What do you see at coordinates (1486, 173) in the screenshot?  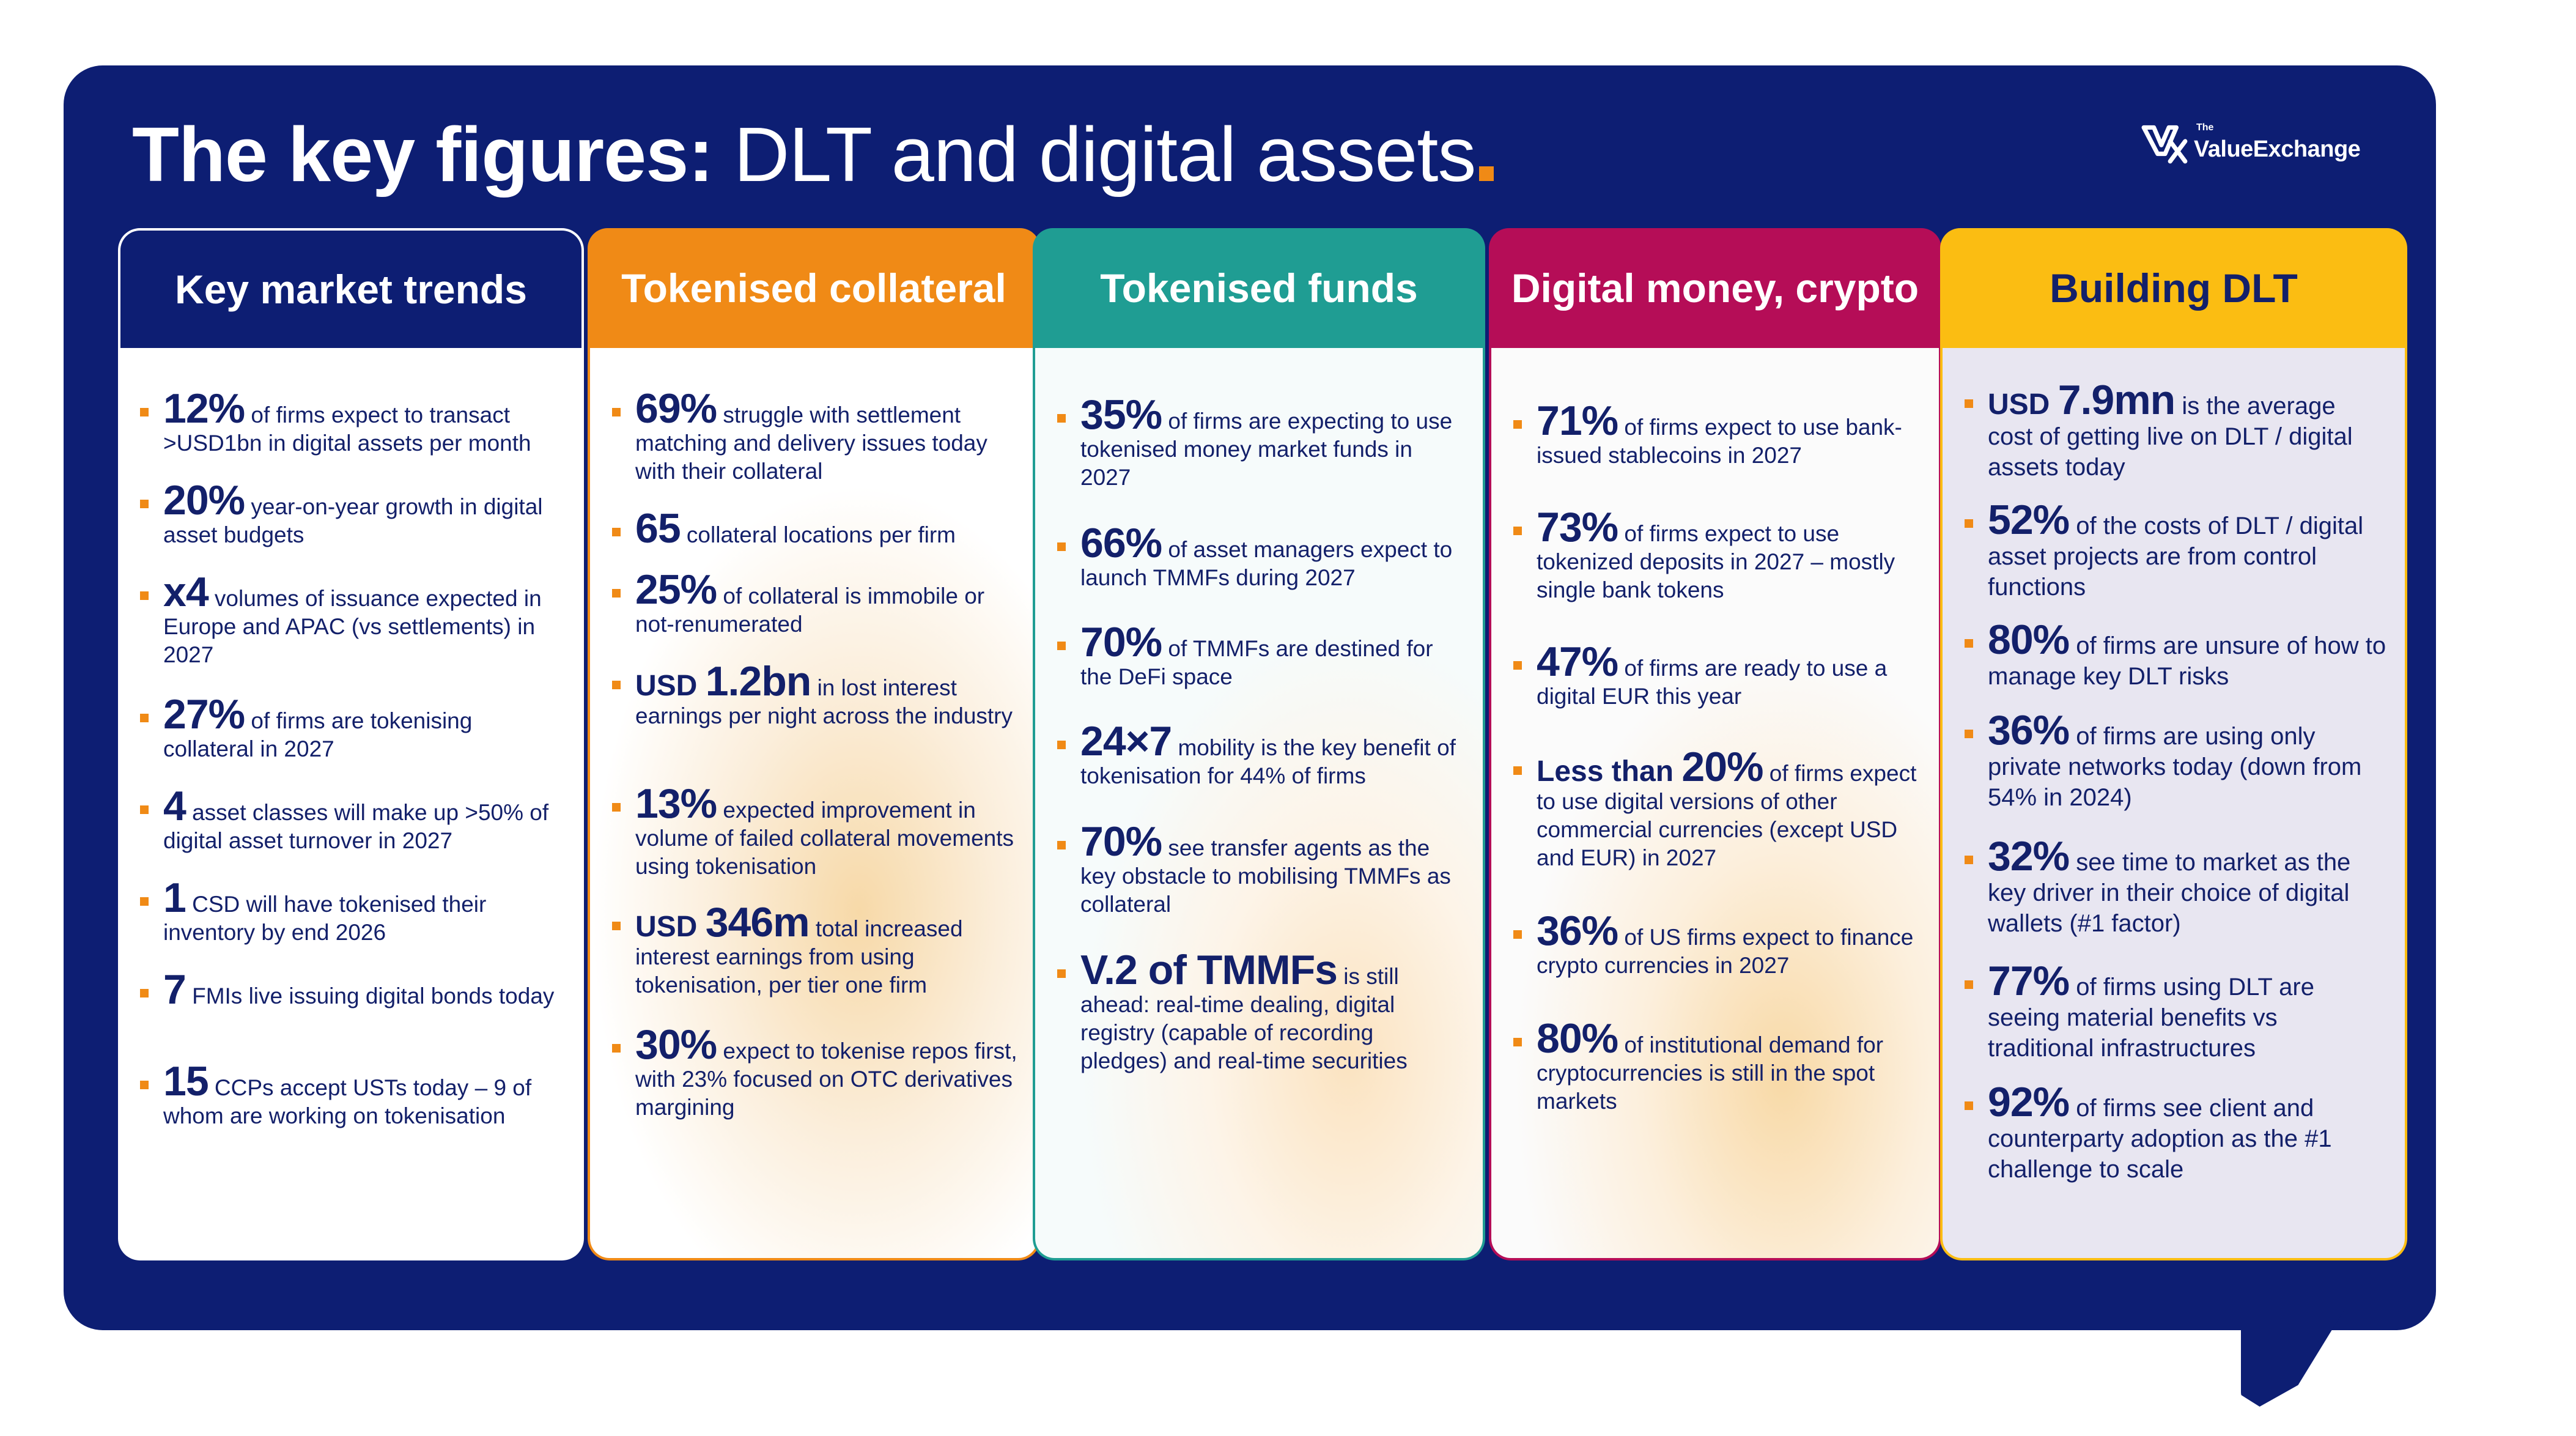 I see `title-dot` at bounding box center [1486, 173].